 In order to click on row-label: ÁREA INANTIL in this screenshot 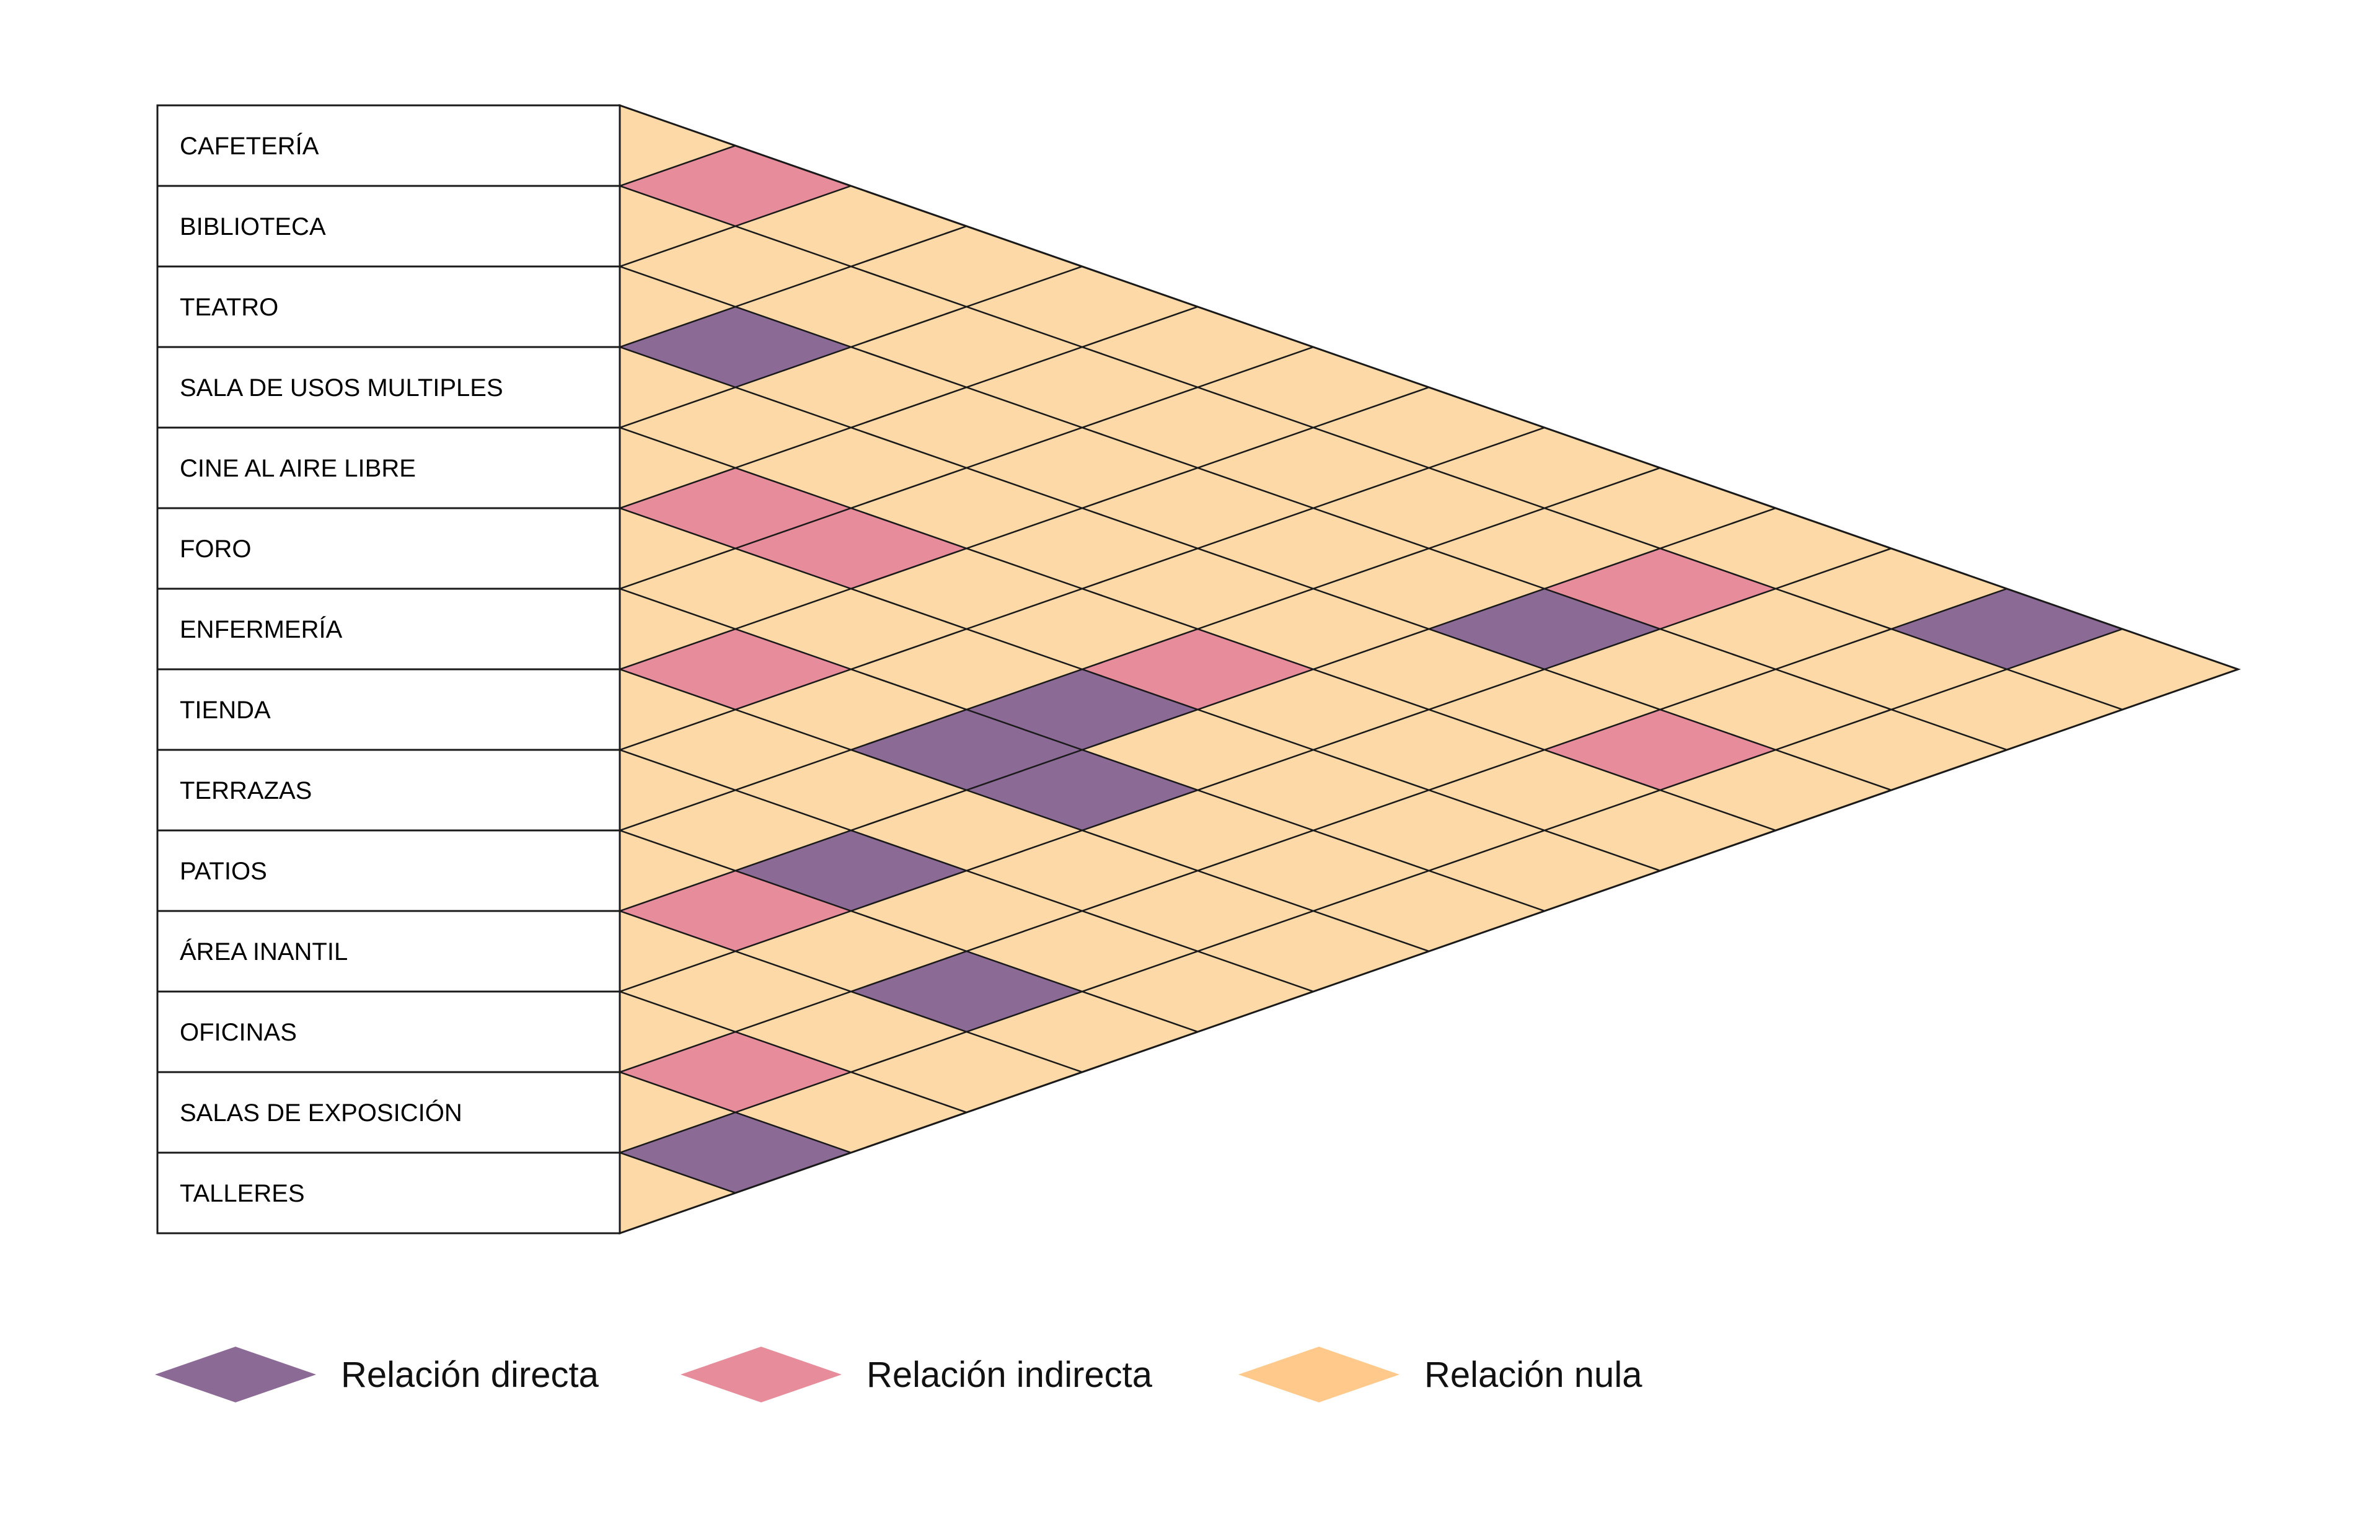, I will do `click(264, 952)`.